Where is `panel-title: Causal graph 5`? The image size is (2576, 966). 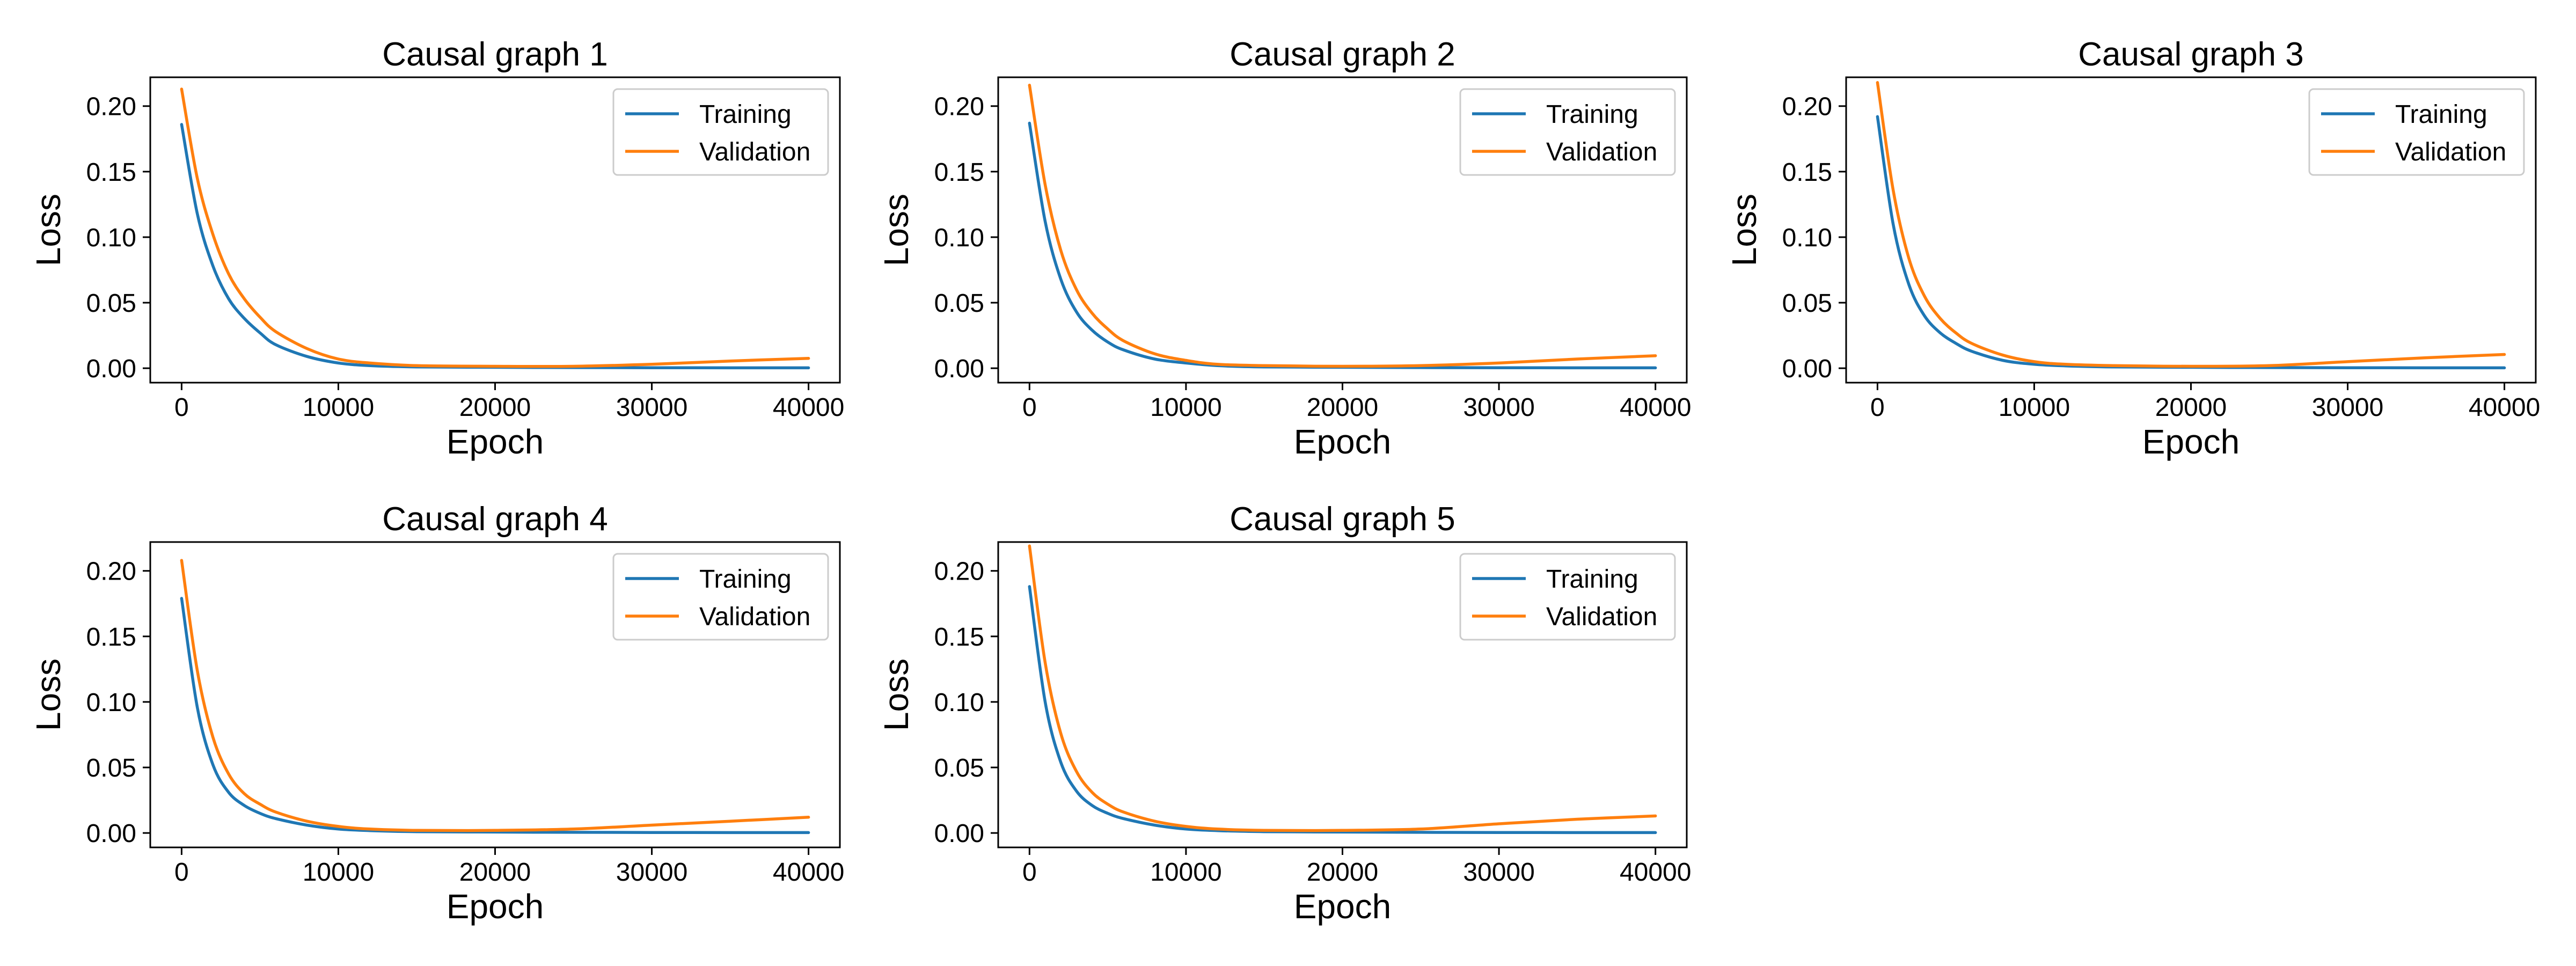 panel-title: Causal graph 5 is located at coordinates (1342, 519).